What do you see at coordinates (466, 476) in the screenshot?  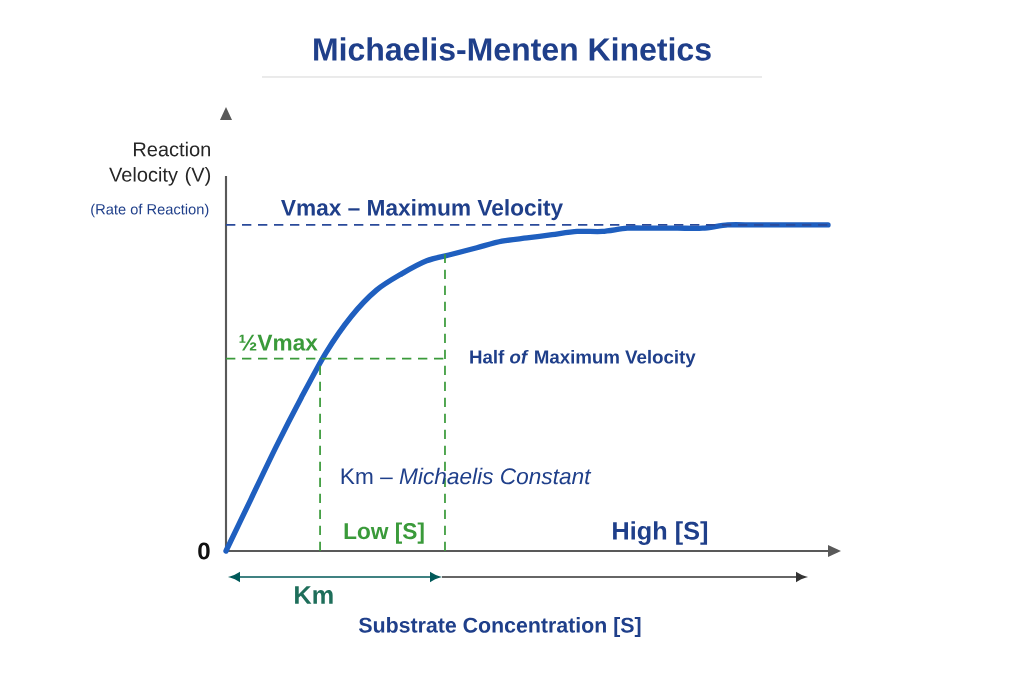 I see `annotation: Km – Michaelis Constant` at bounding box center [466, 476].